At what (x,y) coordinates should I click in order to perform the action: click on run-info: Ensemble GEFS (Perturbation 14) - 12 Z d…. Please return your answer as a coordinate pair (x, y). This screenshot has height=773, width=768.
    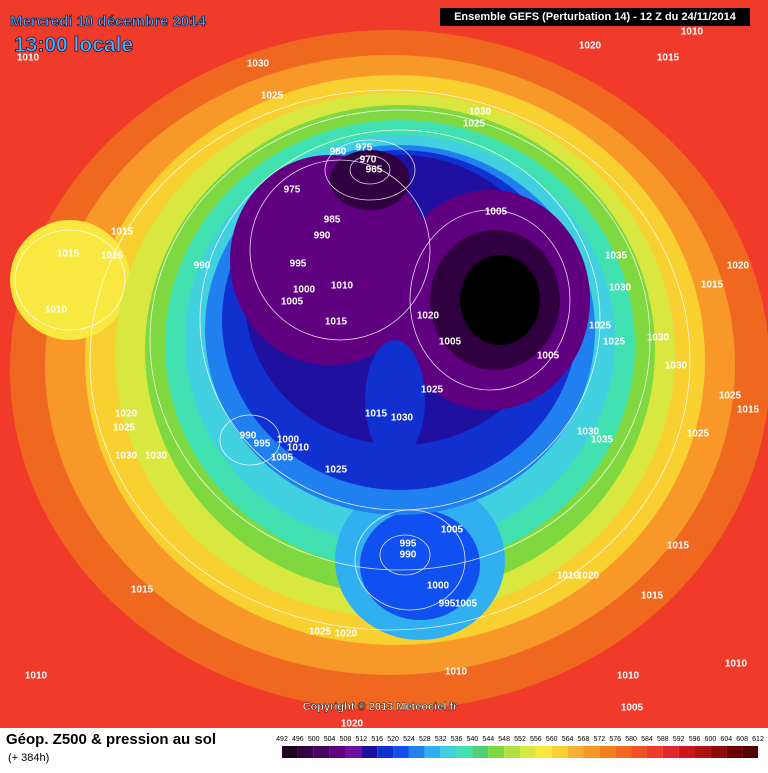
    Looking at the image, I should click on (595, 17).